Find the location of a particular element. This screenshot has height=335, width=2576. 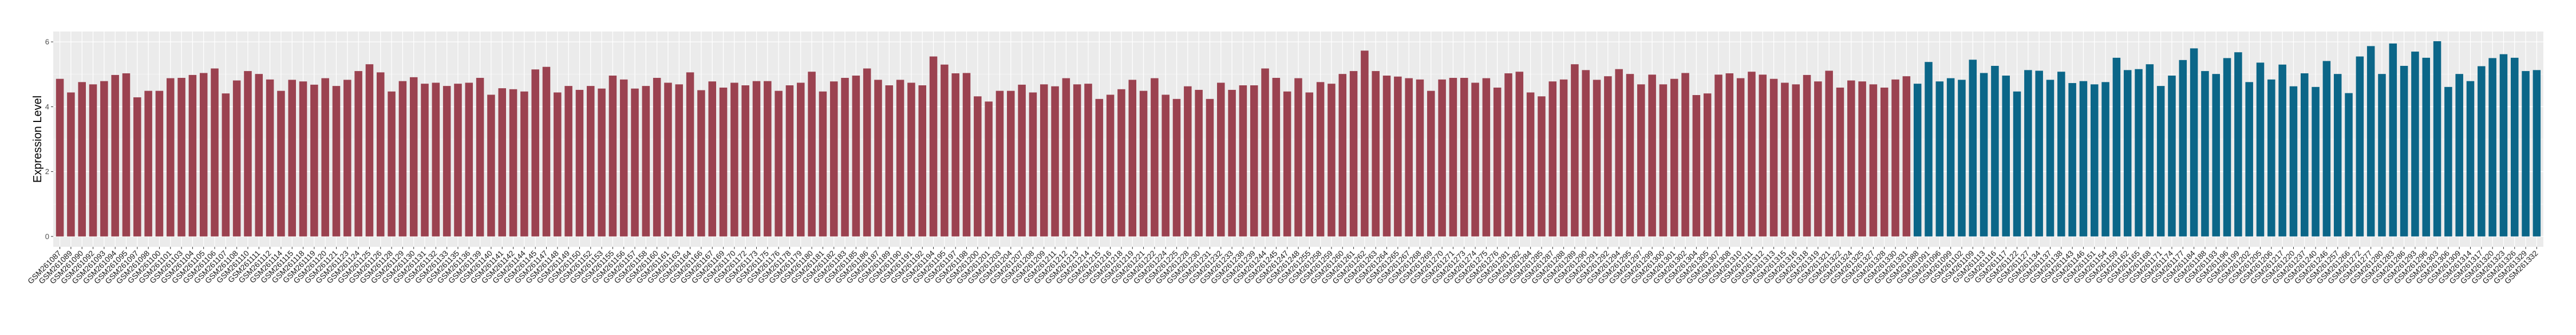

bar-GSM261203 is located at coordinates (999, 163).